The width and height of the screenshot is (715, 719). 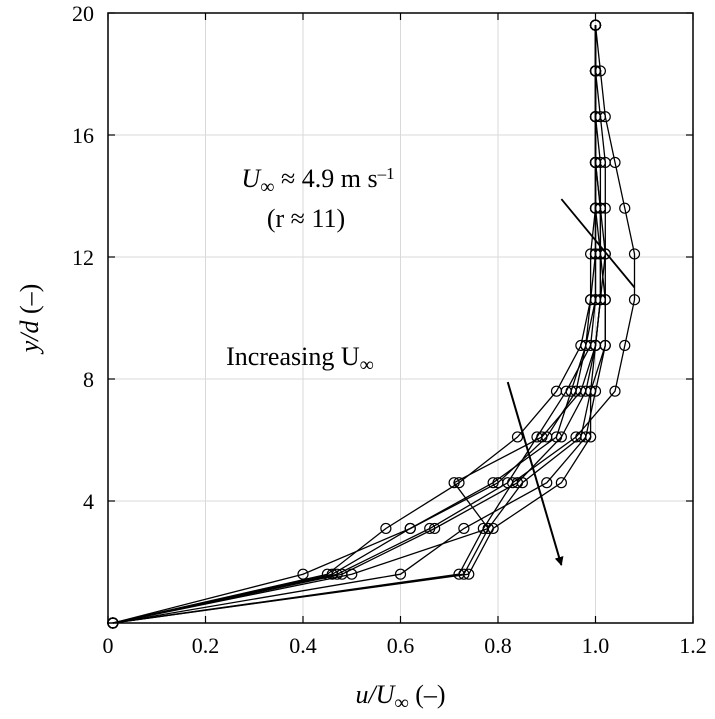 I want to click on x-tick-label-2: 0.4, so click(x=303, y=645).